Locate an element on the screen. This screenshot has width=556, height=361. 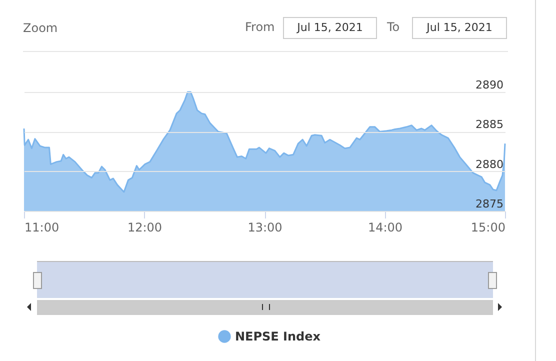
y-tick-label: 2880 is located at coordinates (490, 164).